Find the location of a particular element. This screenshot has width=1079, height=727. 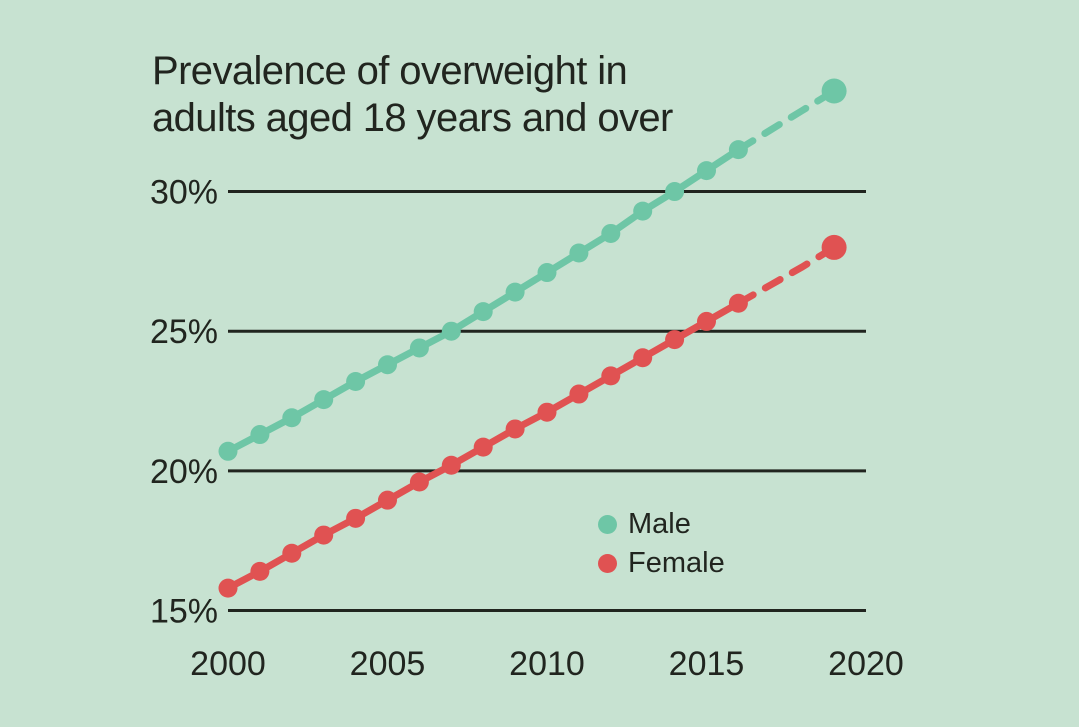

end-data-point-female is located at coordinates (834, 247).